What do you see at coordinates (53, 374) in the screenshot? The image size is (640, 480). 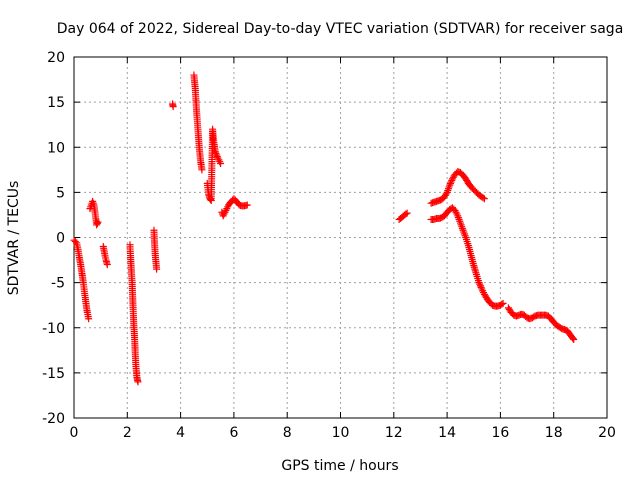 I see `y-tick-label: -15` at bounding box center [53, 374].